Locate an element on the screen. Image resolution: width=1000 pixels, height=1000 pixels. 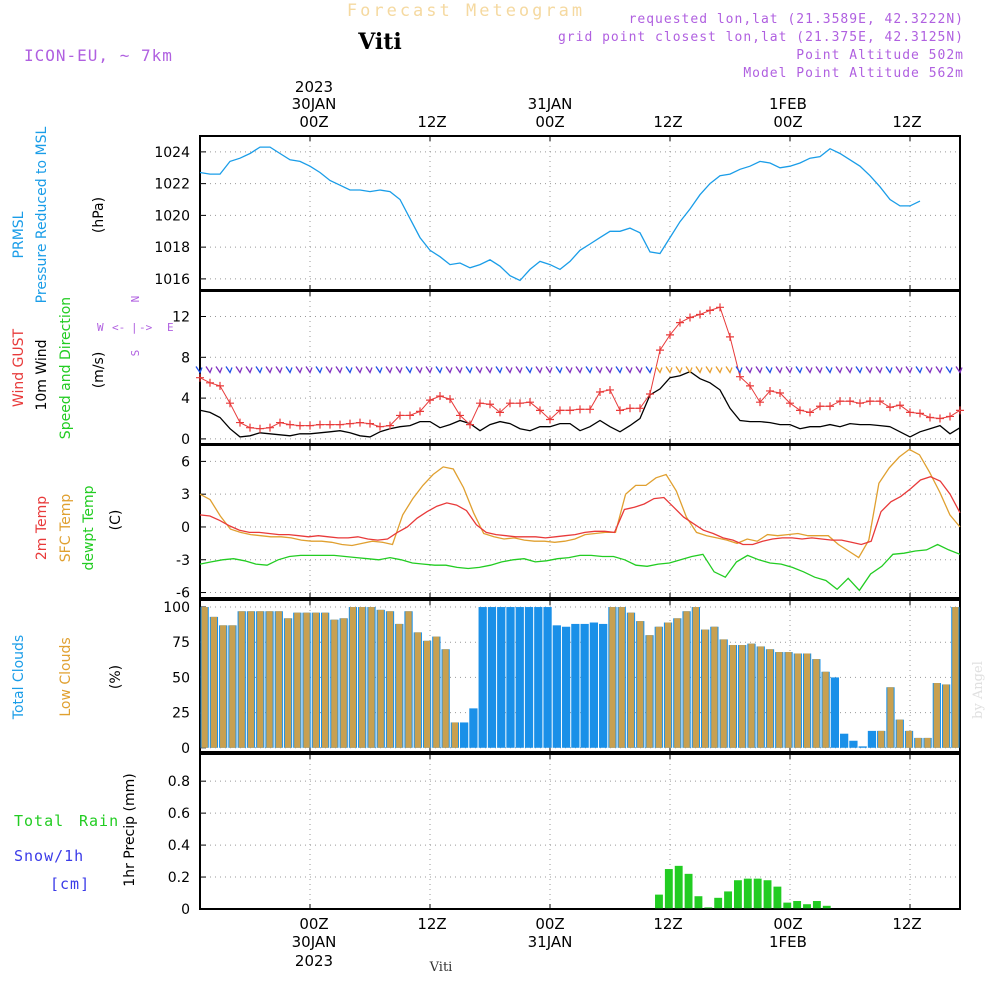
cloud-frame is located at coordinates (580, 676).